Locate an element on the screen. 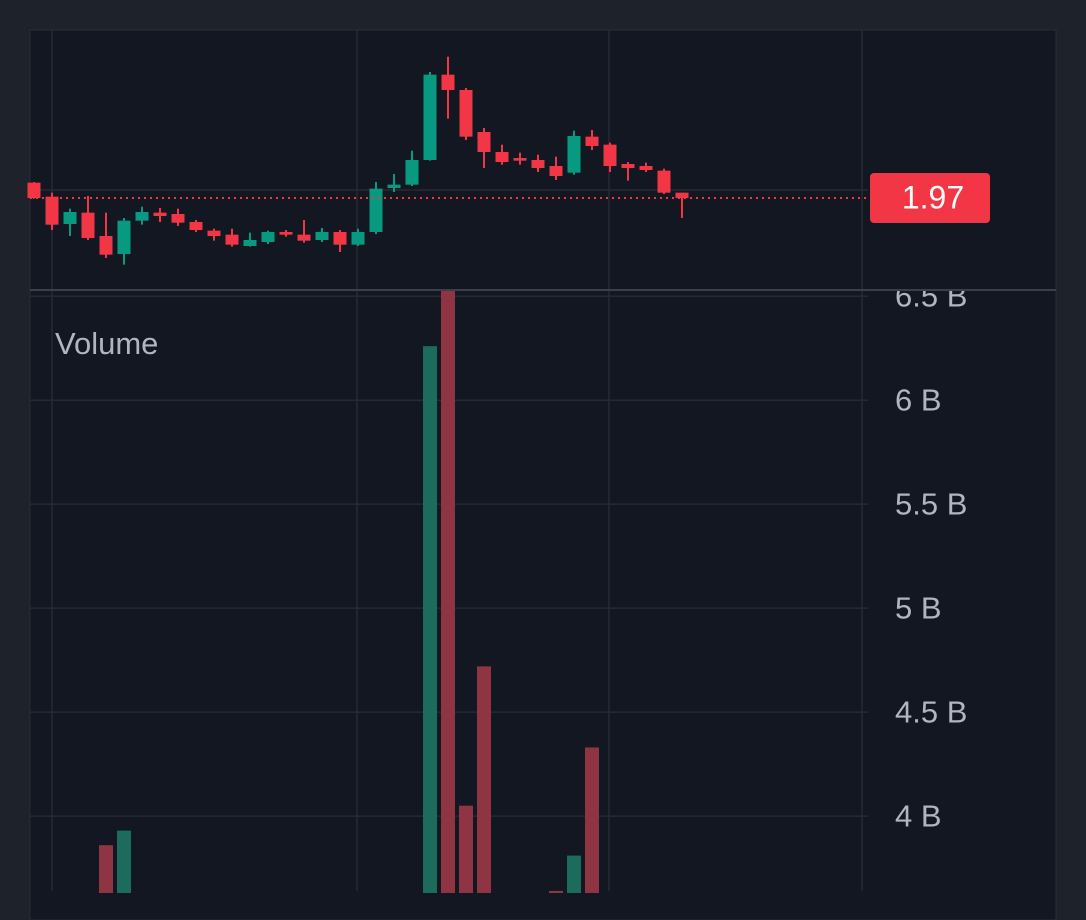 This screenshot has height=920, width=1086. y-tick-label: 5 B is located at coordinates (918, 607).